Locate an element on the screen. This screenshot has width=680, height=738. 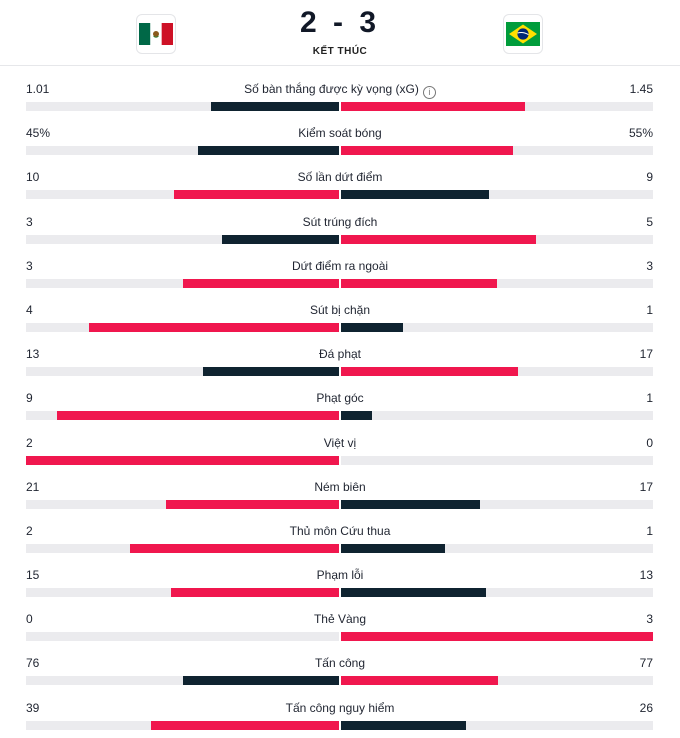
info-icon: i is located at coordinates (429, 92).